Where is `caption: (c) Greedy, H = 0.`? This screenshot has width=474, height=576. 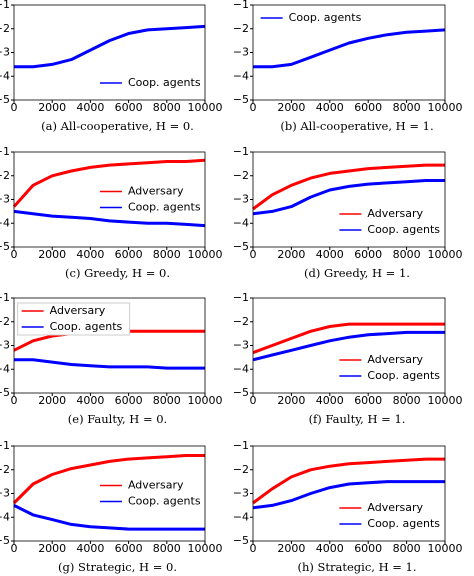
caption: (c) Greedy, H = 0. is located at coordinates (117, 273).